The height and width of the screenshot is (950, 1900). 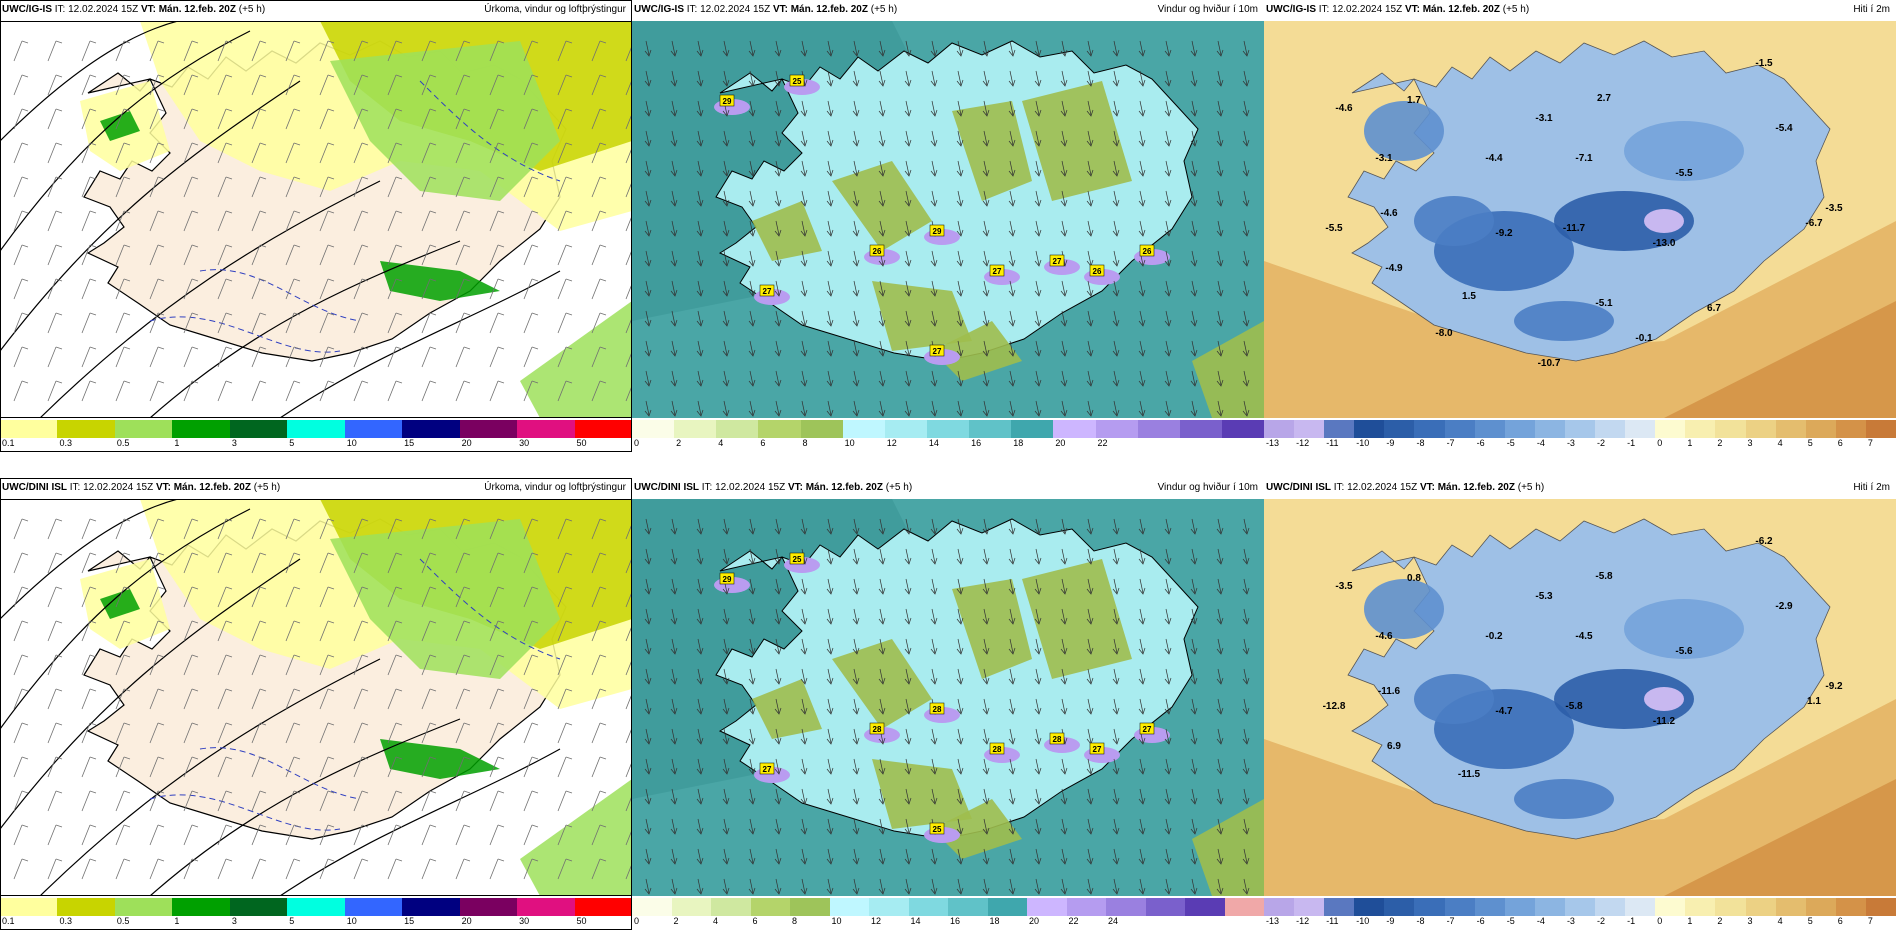 I want to click on scale-tick: 0.5, so click(x=123, y=443).